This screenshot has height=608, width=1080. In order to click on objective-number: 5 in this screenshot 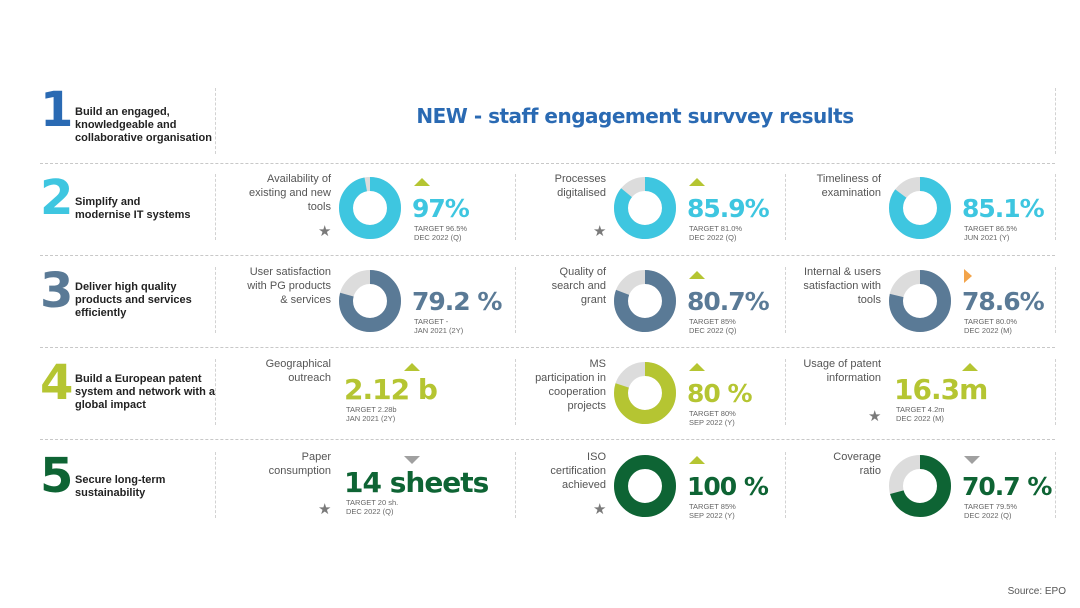, I will do `click(56, 476)`.